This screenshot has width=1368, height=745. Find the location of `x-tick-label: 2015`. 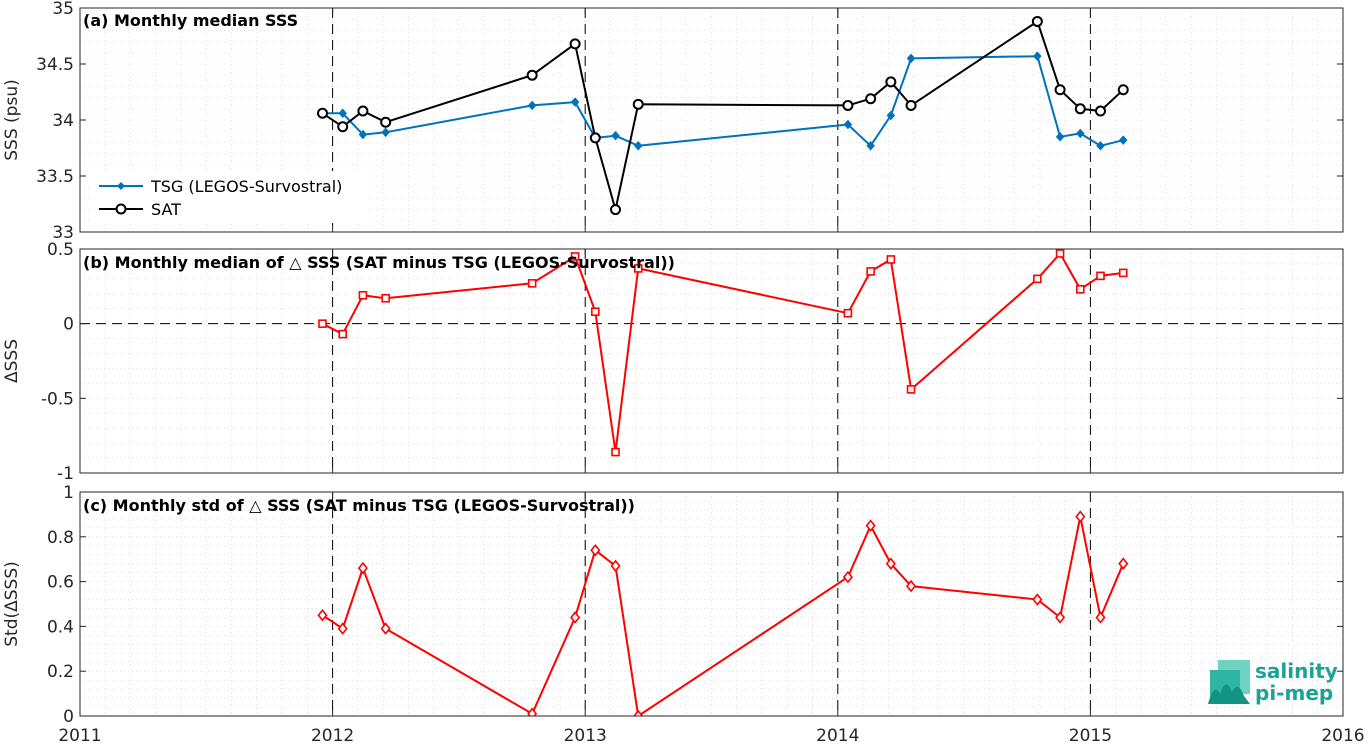

x-tick-label: 2015 is located at coordinates (1090, 735).